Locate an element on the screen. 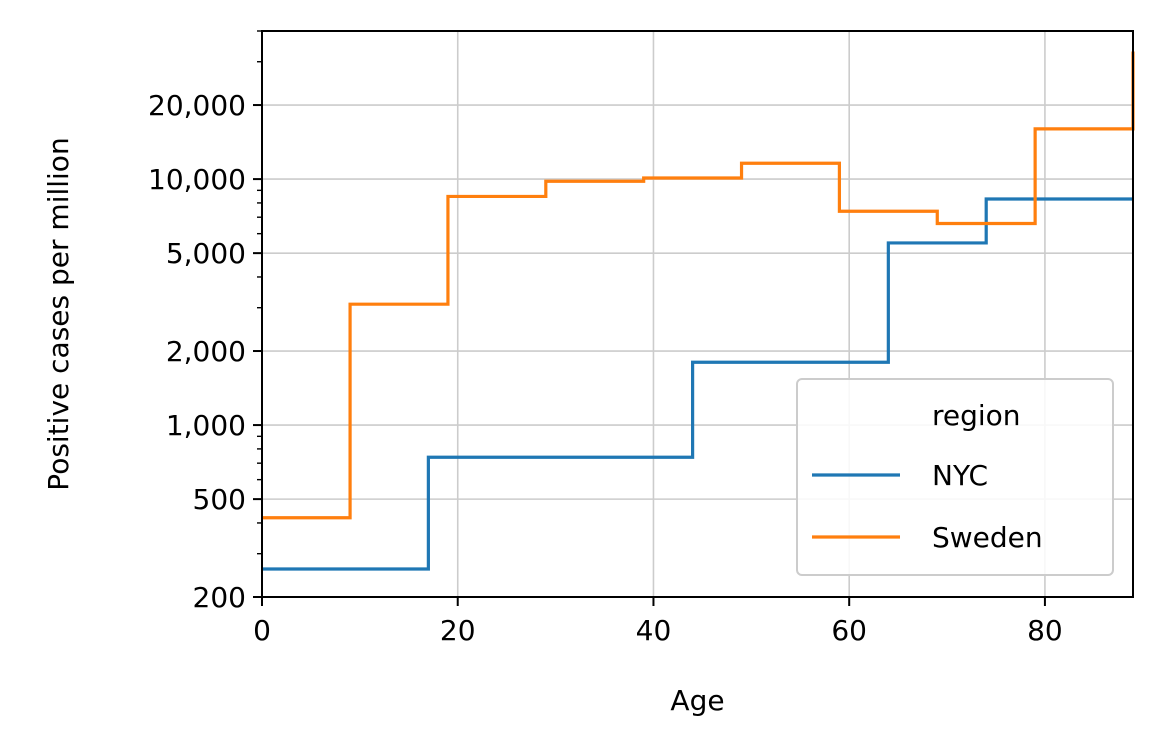 This screenshot has width=1163, height=752. y-tick-label: 20,000 is located at coordinates (197, 105).